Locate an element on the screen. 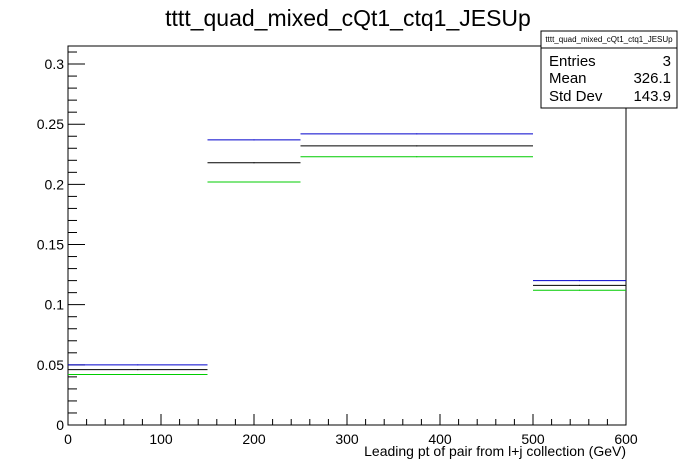 Image resolution: width=696 pixels, height=472 pixels. x-tick-label: 0 is located at coordinates (68, 439).